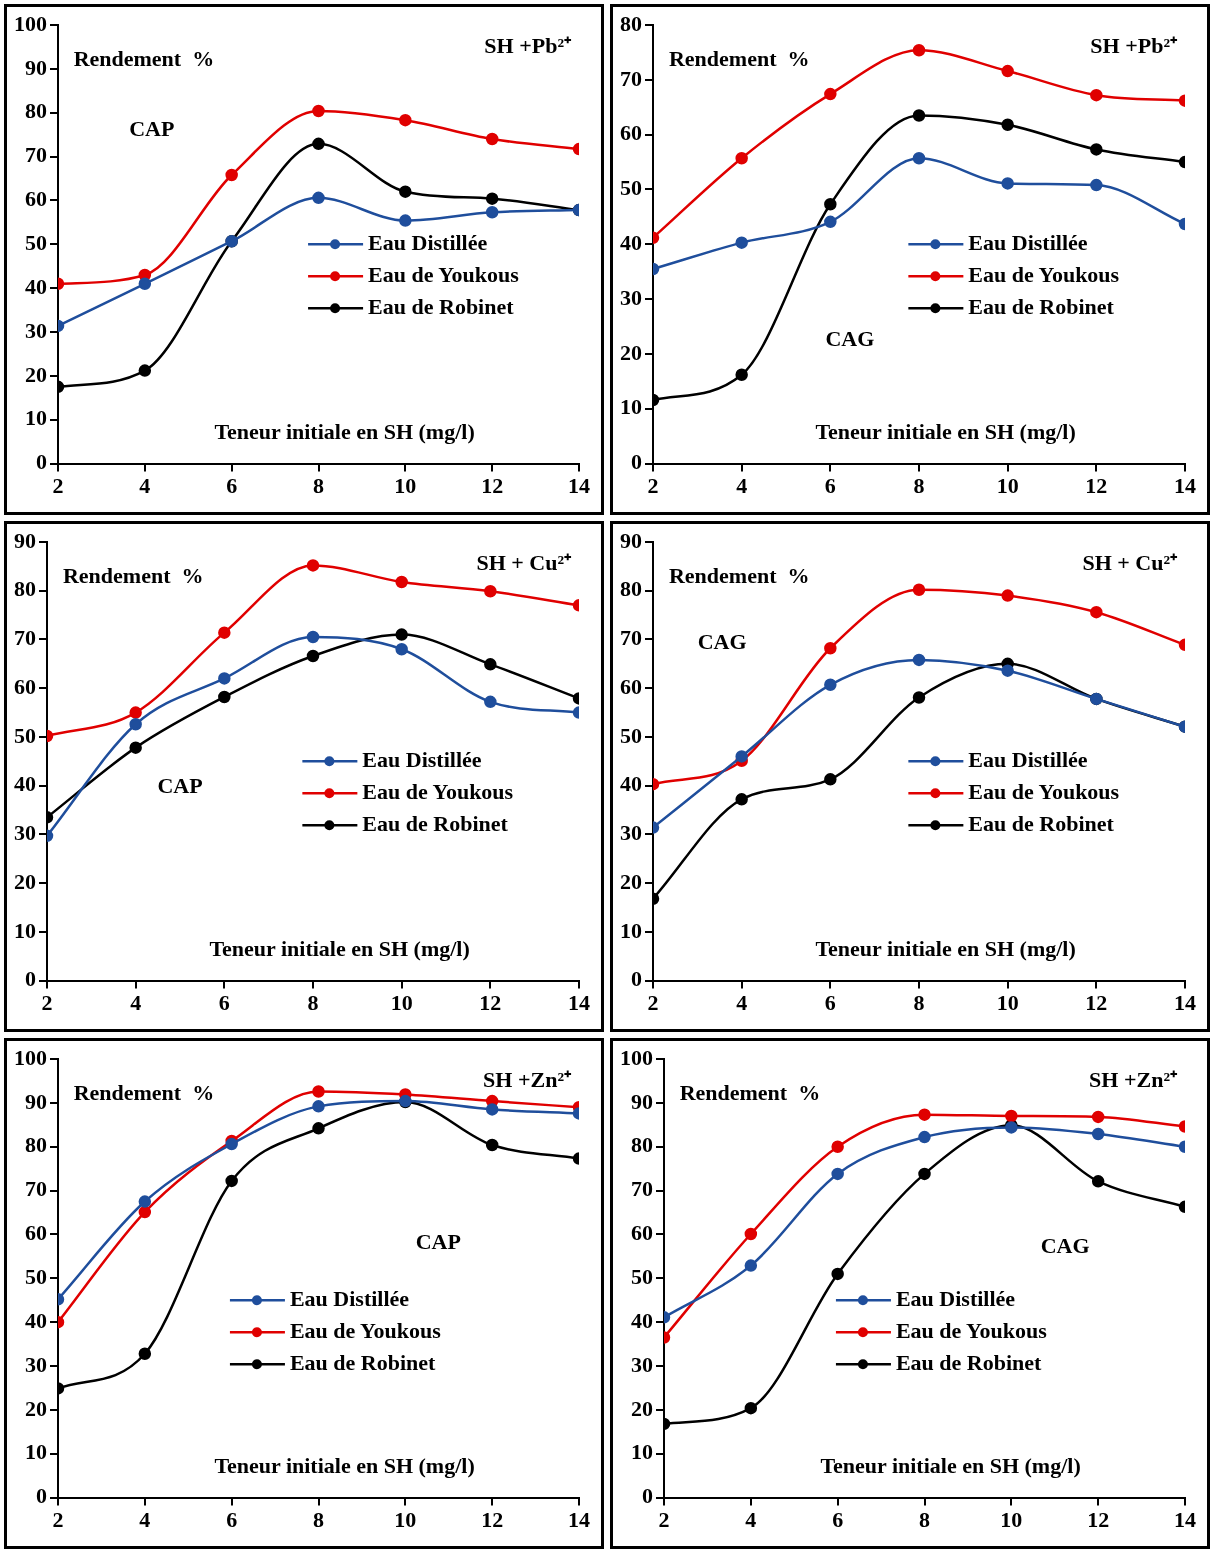 The image size is (1210, 1564). Describe the element at coordinates (636, 1057) in the screenshot. I see `y-tick-label: 100` at that location.